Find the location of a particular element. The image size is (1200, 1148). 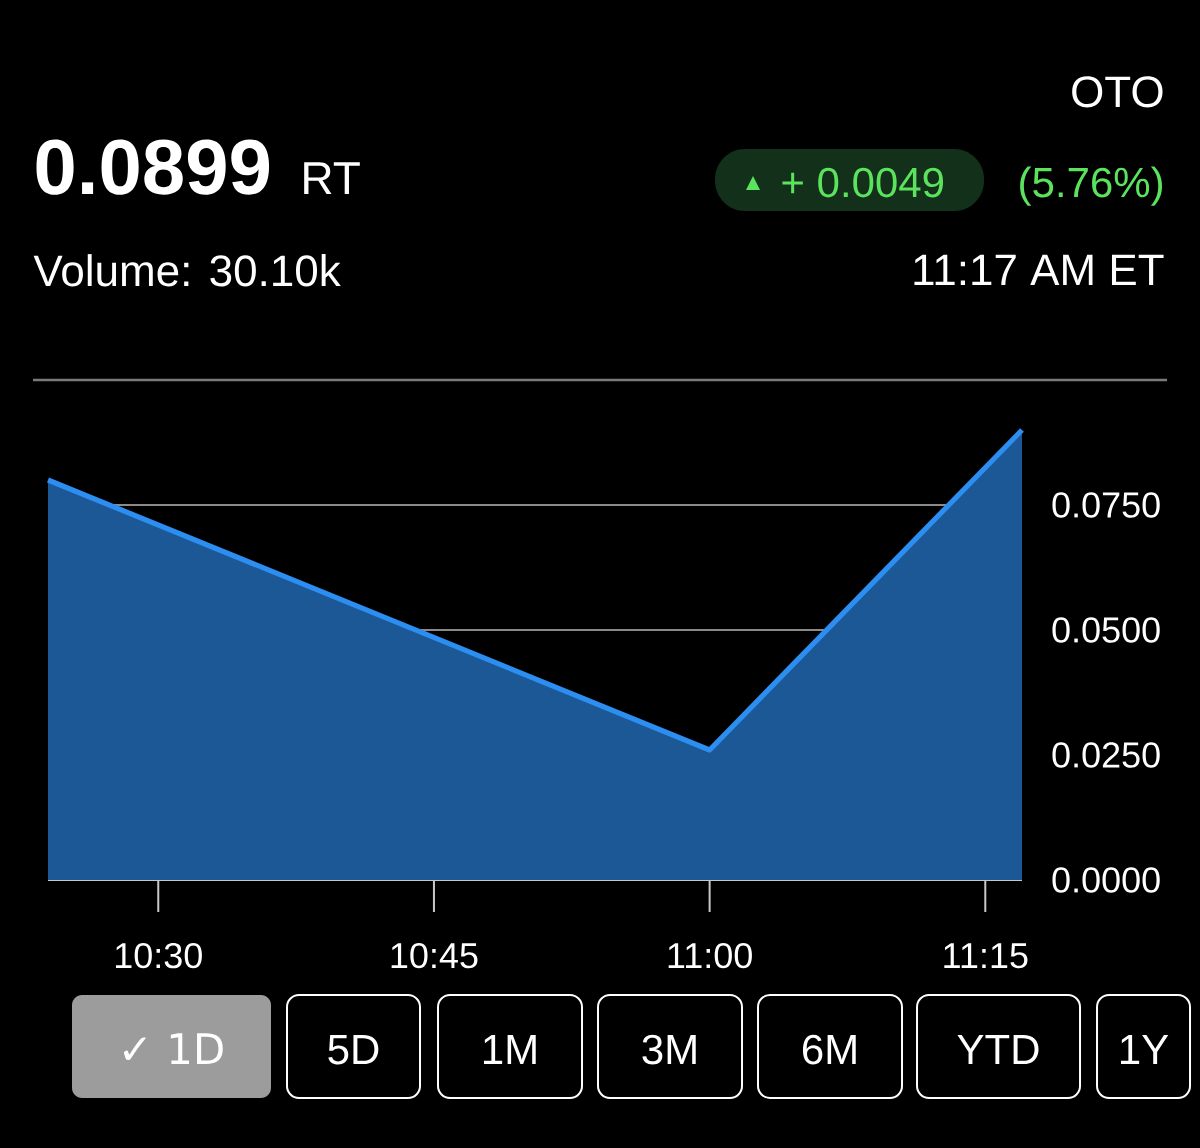

text: Volume: 30.10k is located at coordinates (187, 270).